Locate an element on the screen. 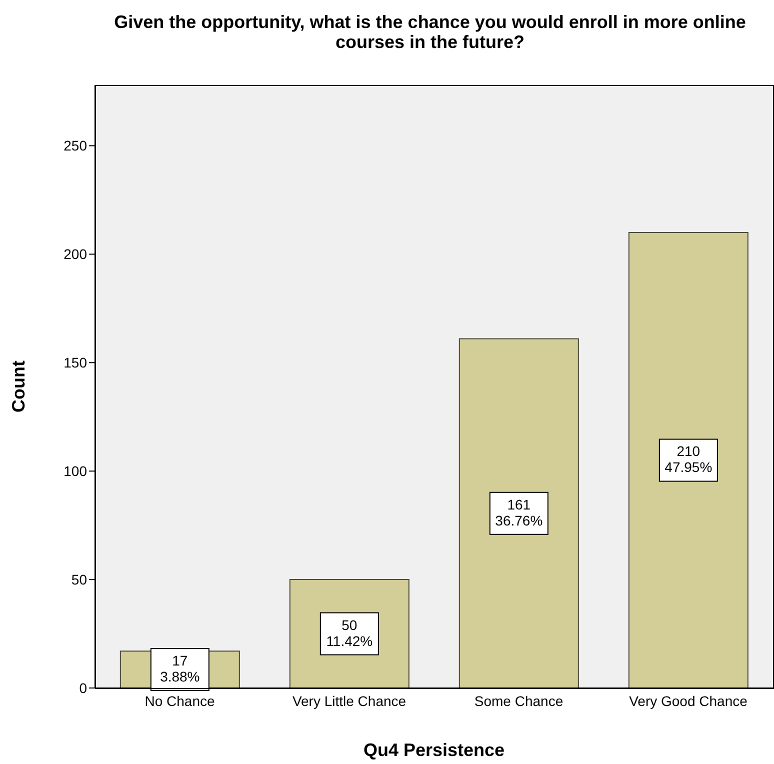 This screenshot has width=774, height=764. y-tick-label: 250 is located at coordinates (76, 146).